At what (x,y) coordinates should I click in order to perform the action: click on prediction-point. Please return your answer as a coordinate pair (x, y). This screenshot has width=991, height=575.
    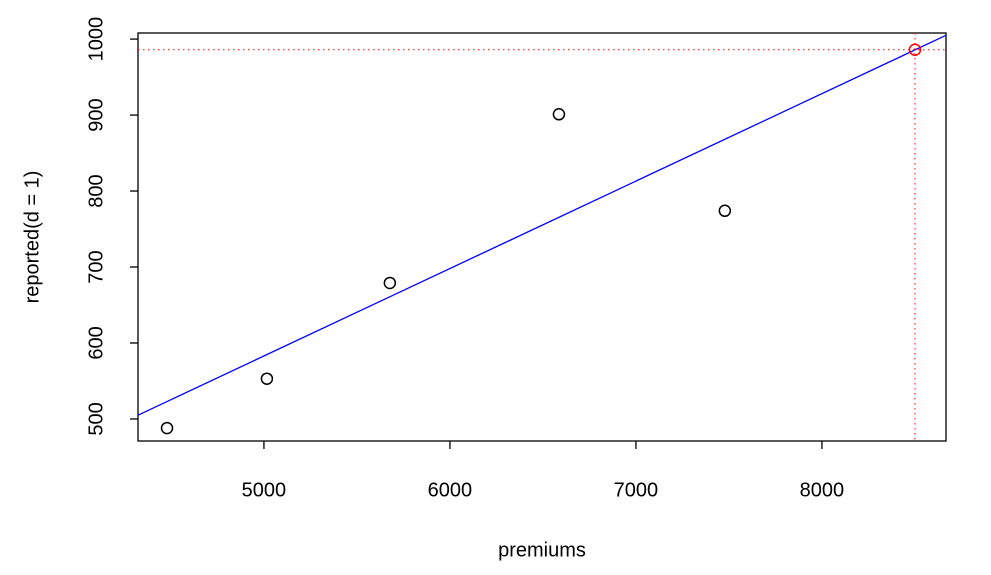
    Looking at the image, I should click on (915, 49).